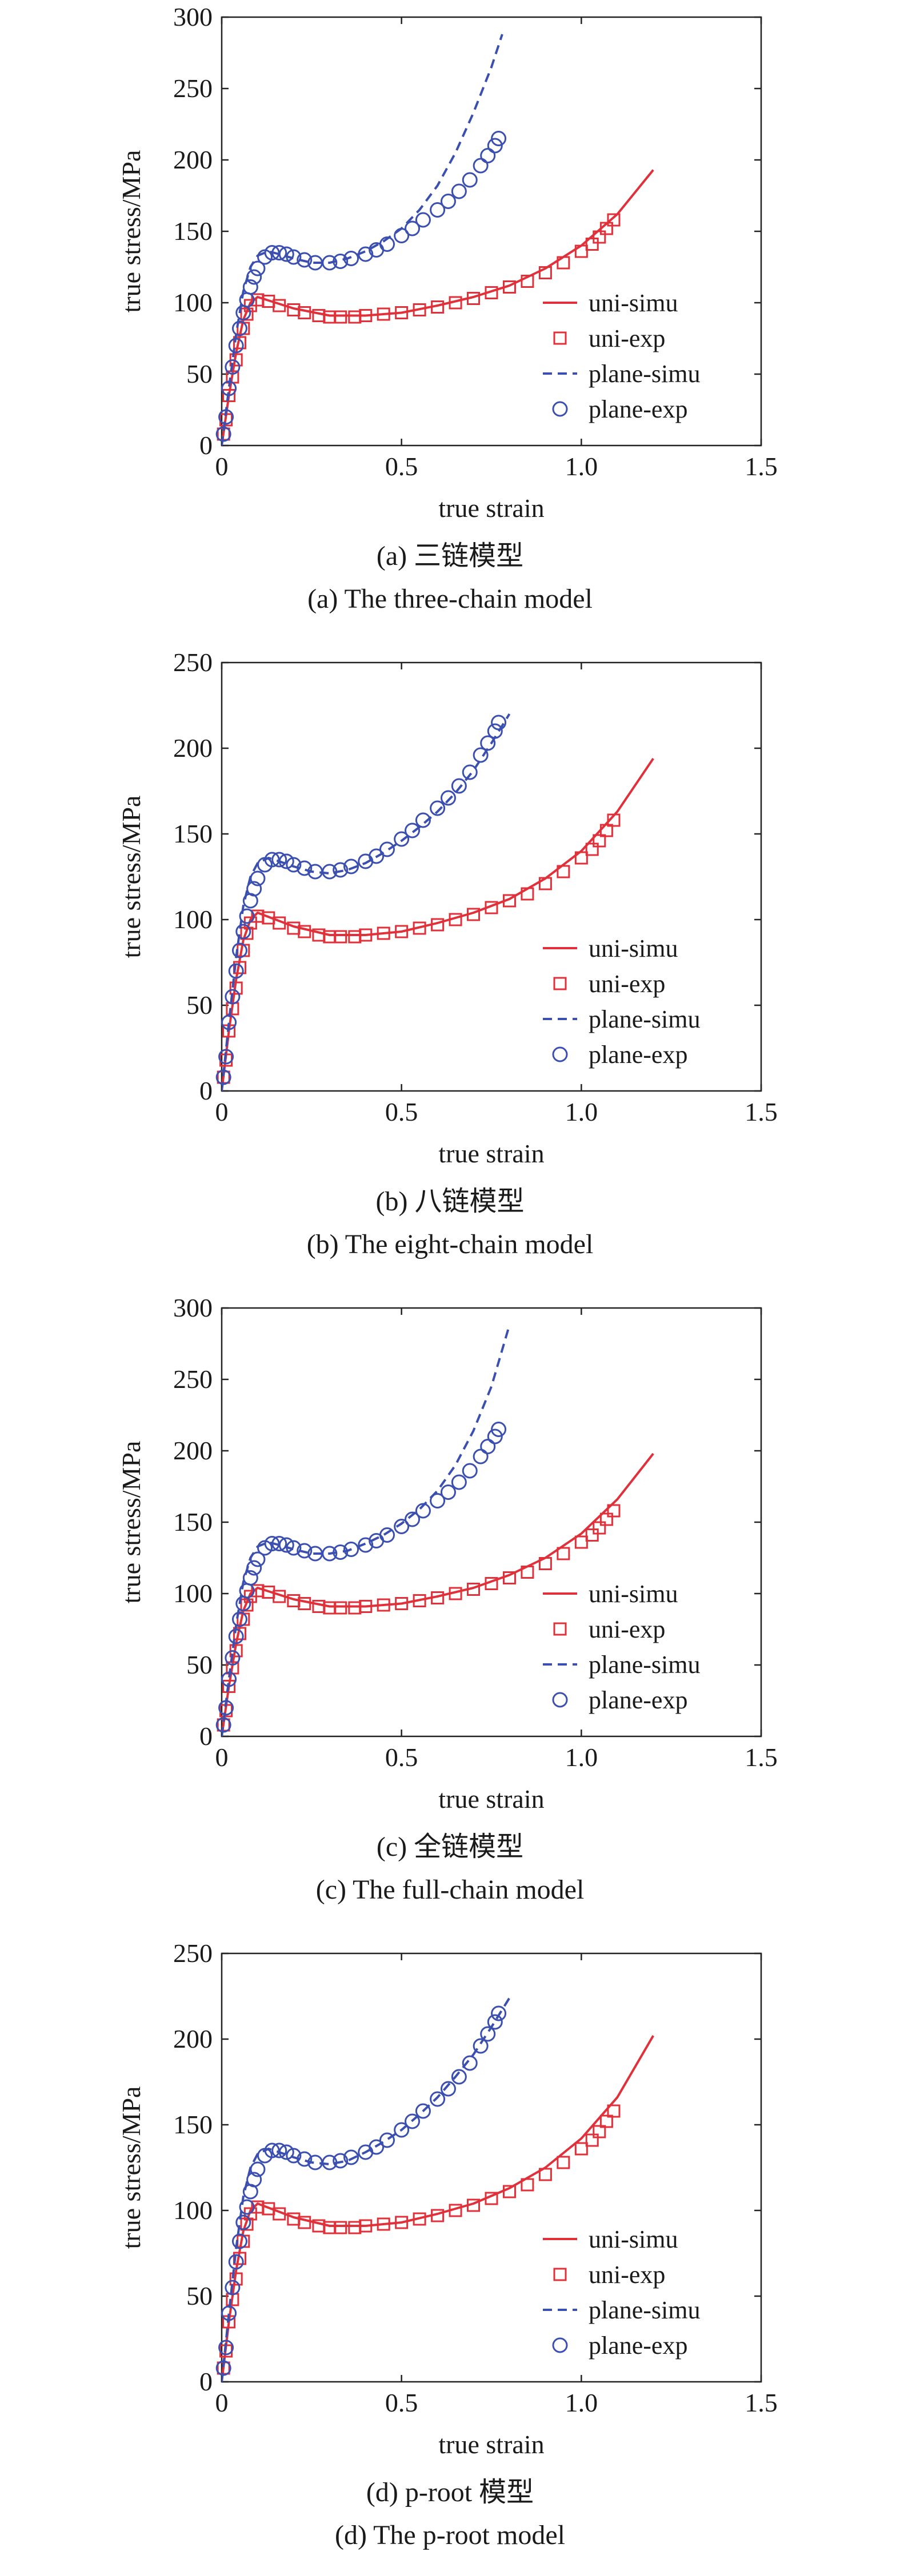 The image size is (900, 2576). What do you see at coordinates (193, 833) in the screenshot?
I see `chart-b-ytick-label: 150` at bounding box center [193, 833].